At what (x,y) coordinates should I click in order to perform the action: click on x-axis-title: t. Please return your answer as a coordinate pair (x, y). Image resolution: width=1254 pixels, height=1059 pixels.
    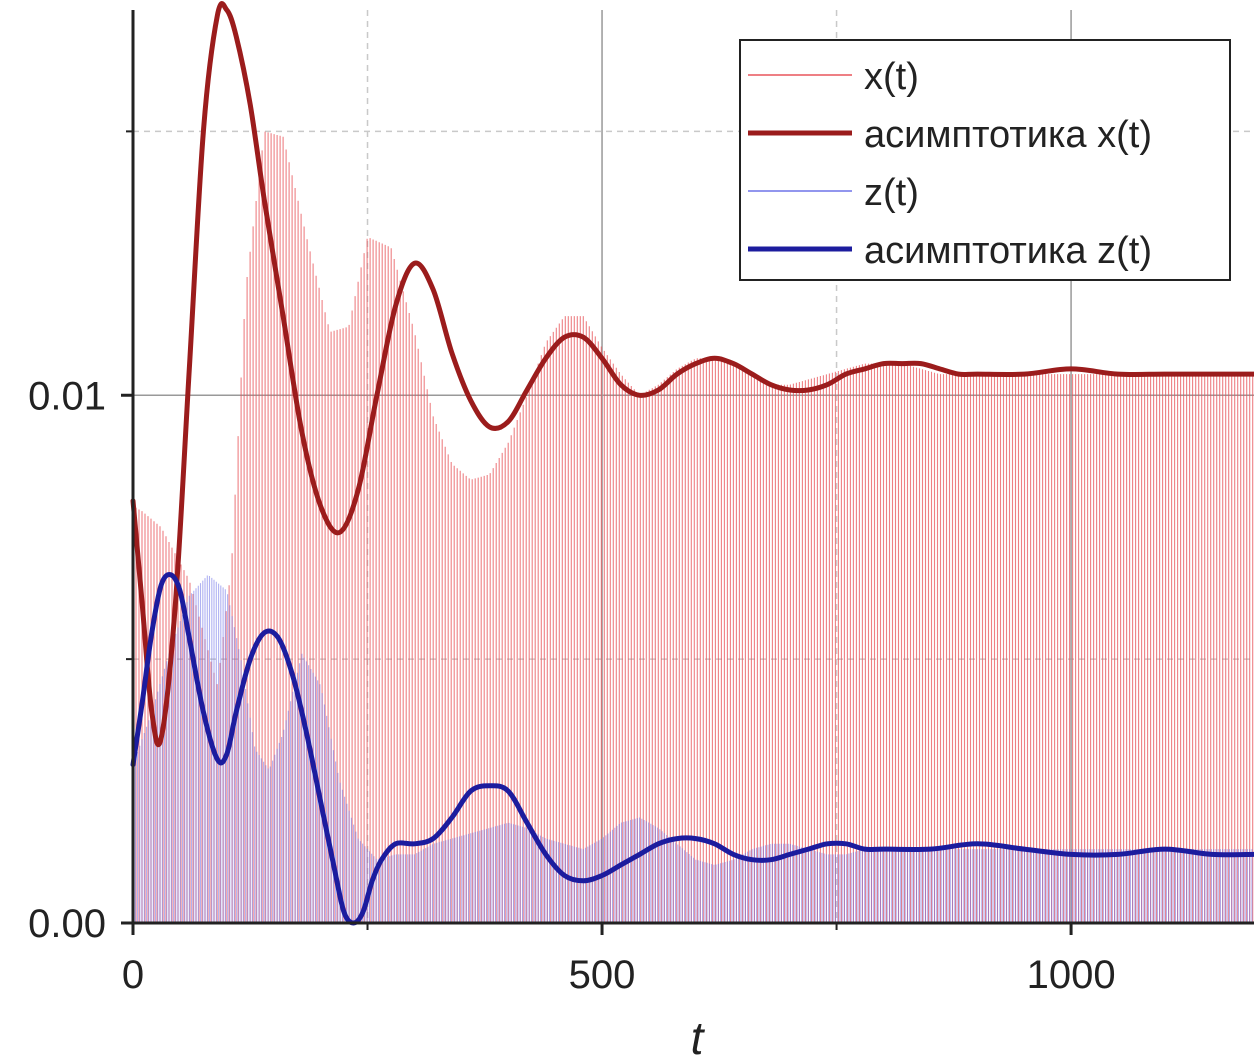
    Looking at the image, I should click on (698, 1035).